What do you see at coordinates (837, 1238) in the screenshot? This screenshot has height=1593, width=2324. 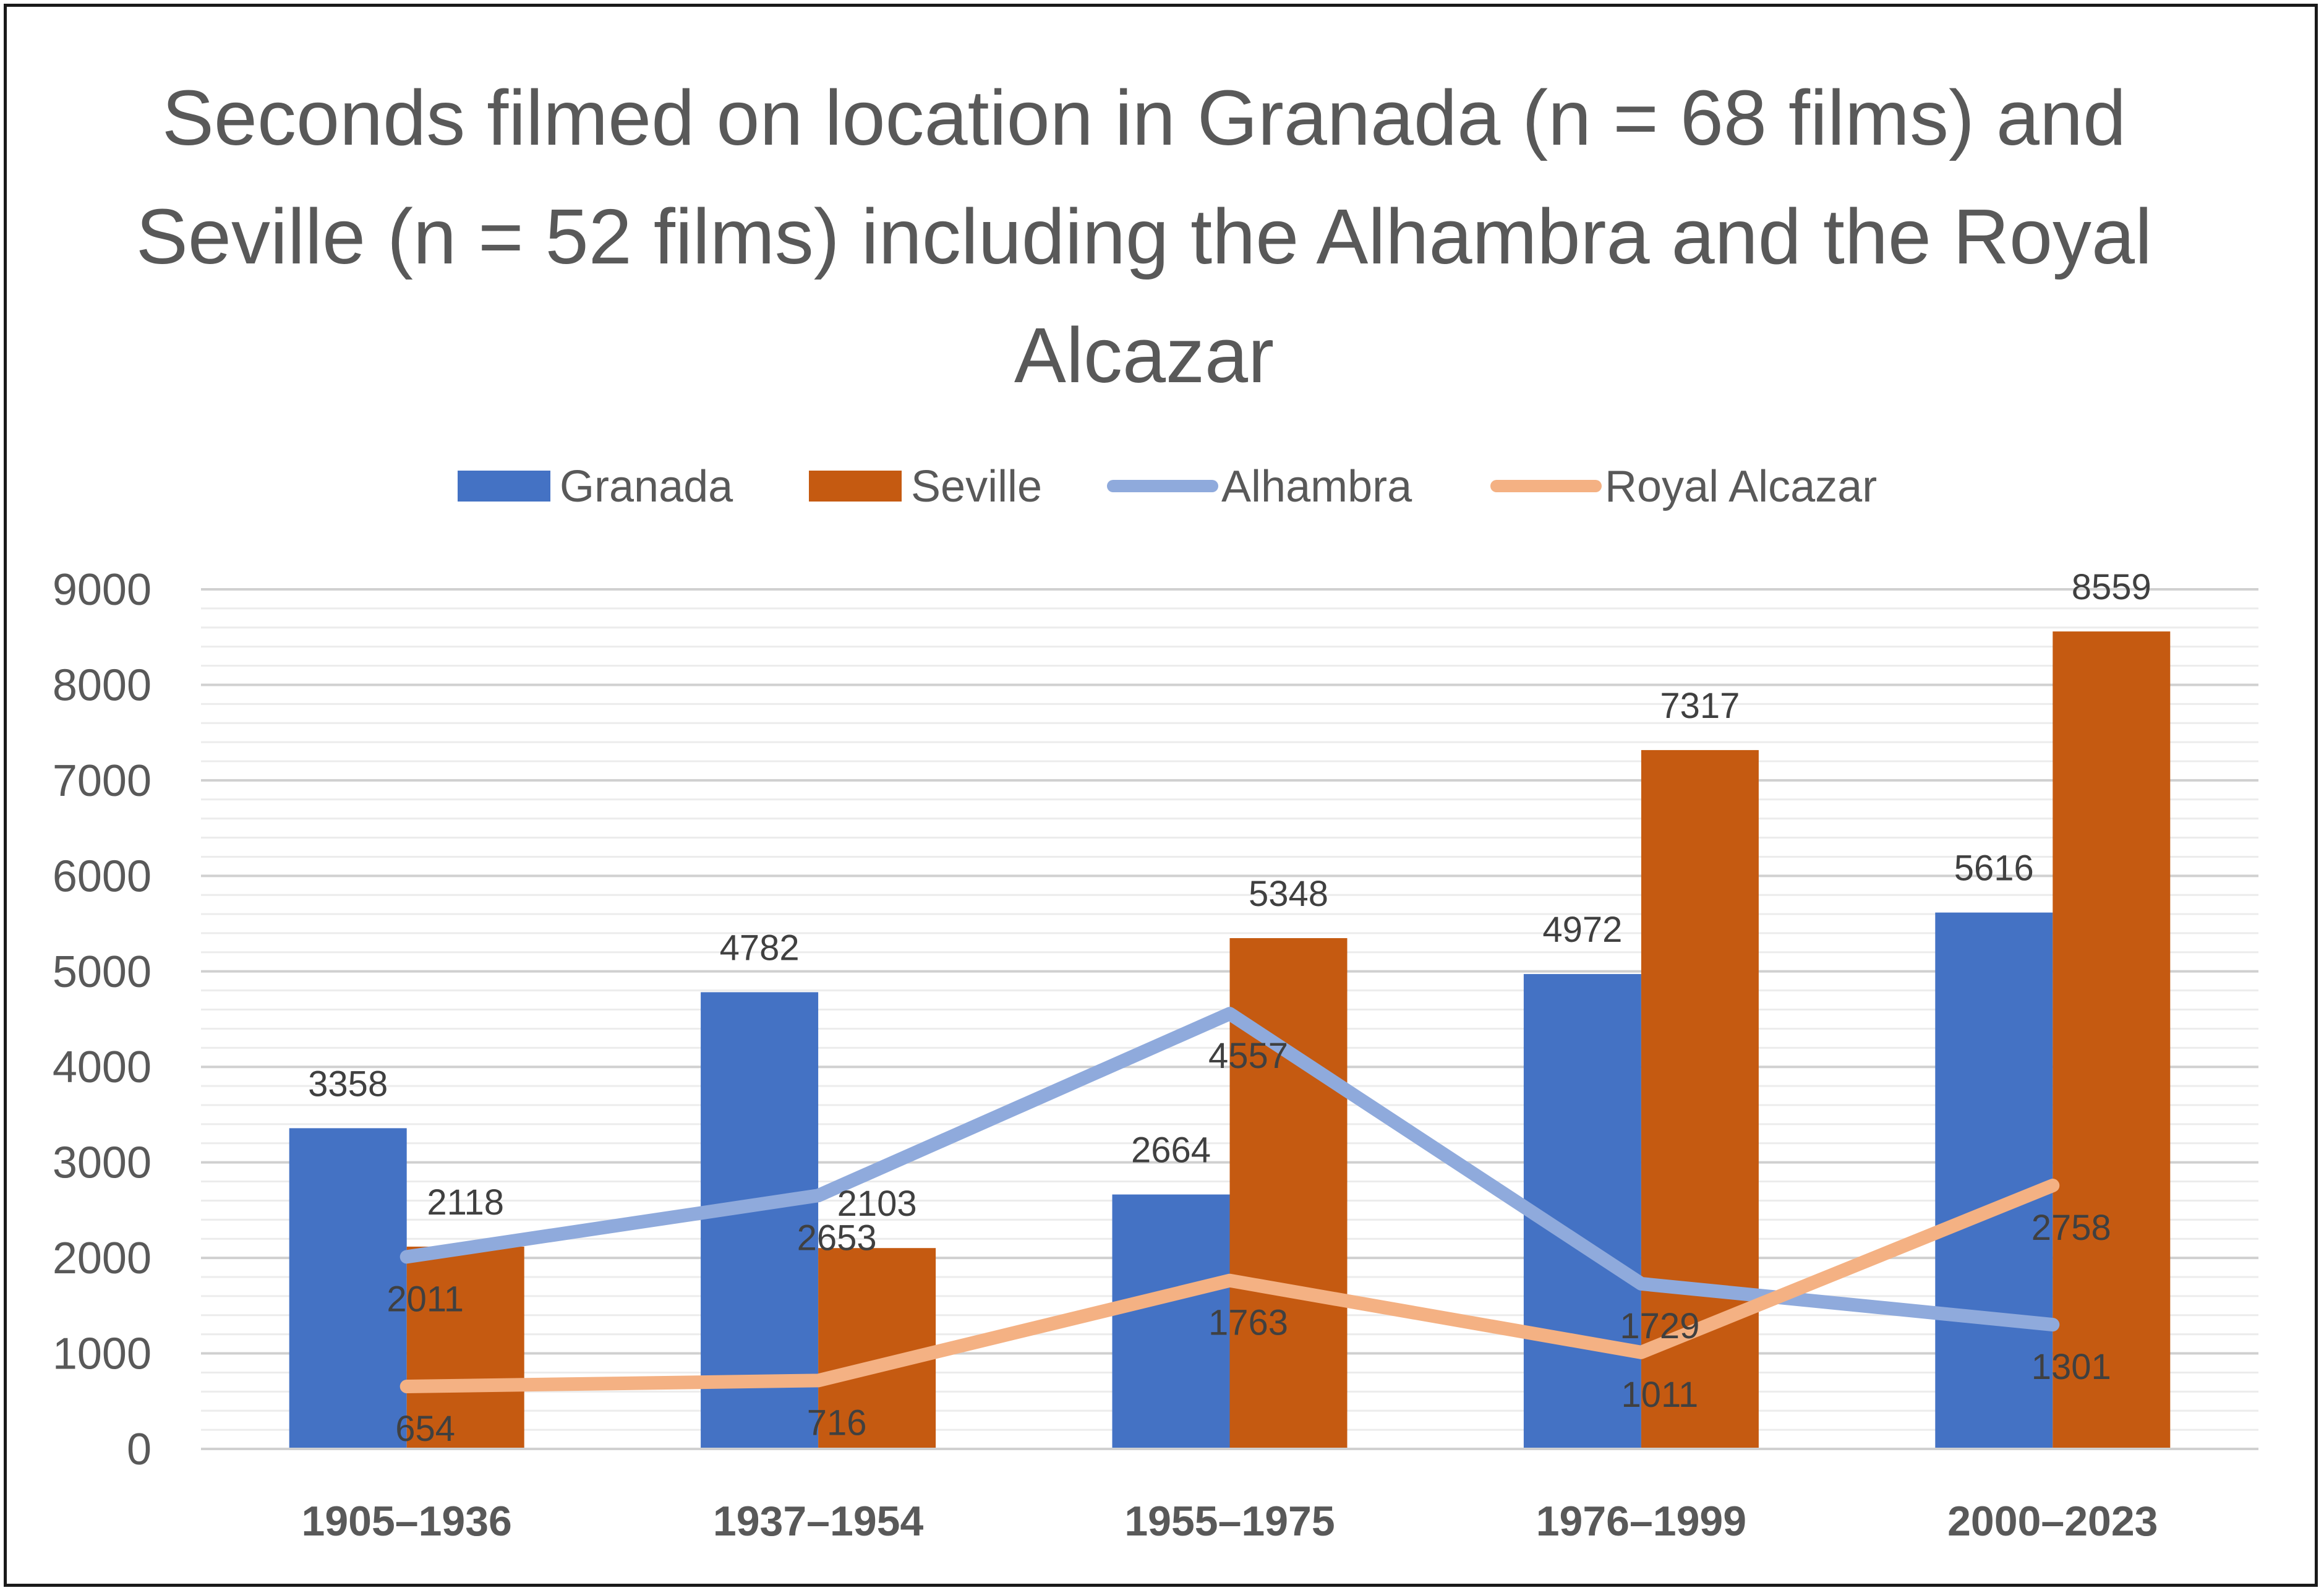 I see `data-label: 2653` at bounding box center [837, 1238].